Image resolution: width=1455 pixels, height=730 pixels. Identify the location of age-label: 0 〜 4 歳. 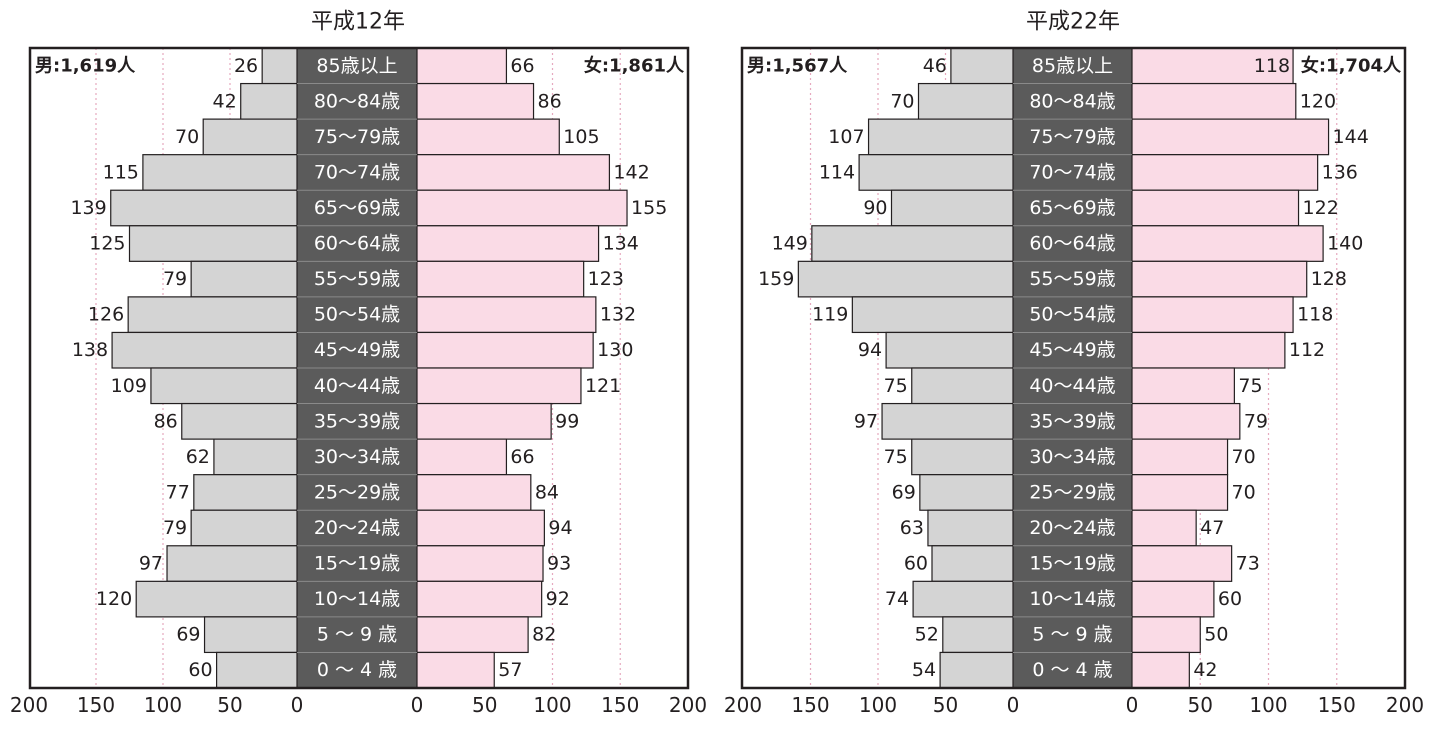
(1072, 670).